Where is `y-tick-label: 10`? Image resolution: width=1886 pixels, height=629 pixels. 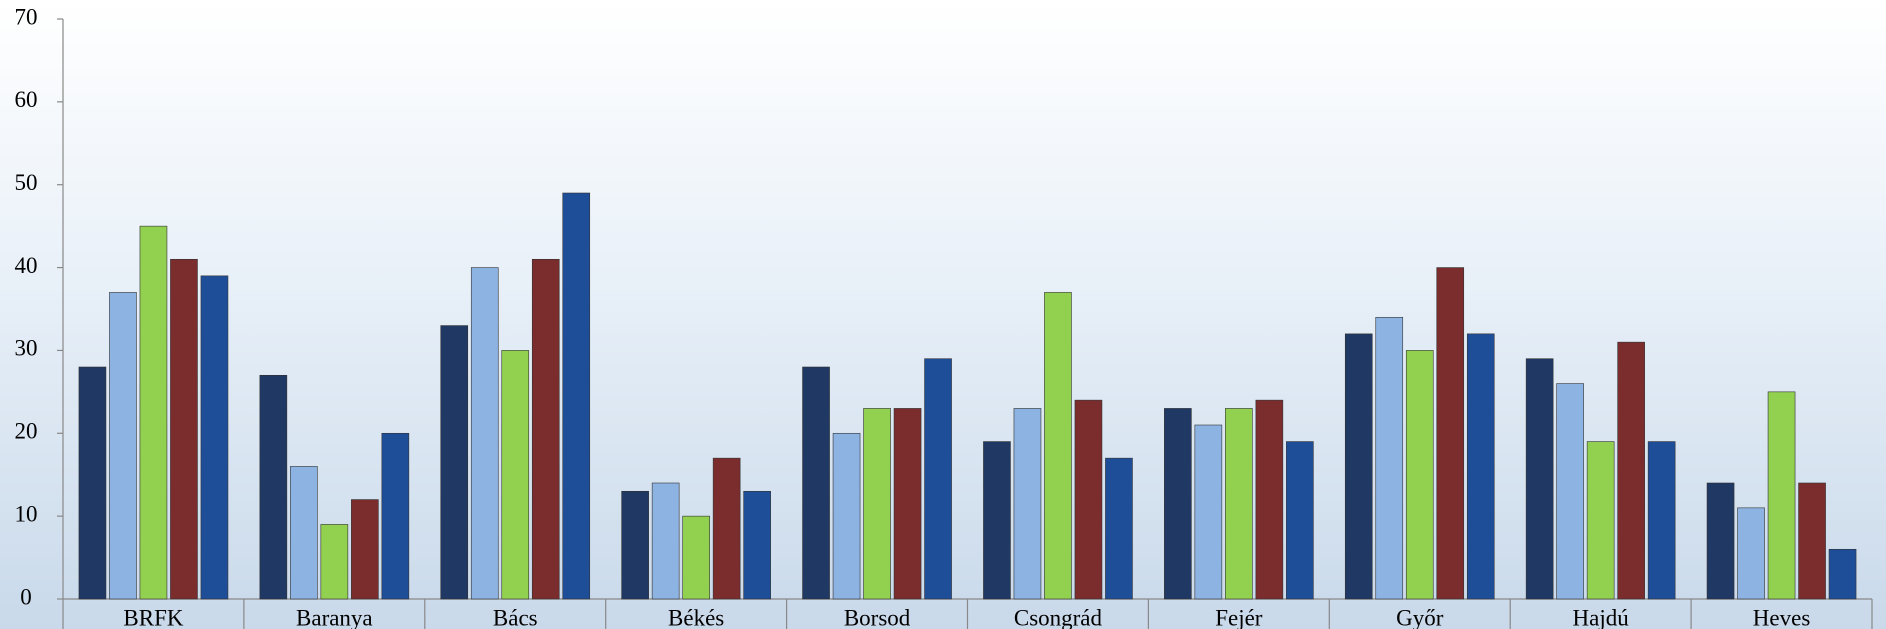
y-tick-label: 10 is located at coordinates (26, 513).